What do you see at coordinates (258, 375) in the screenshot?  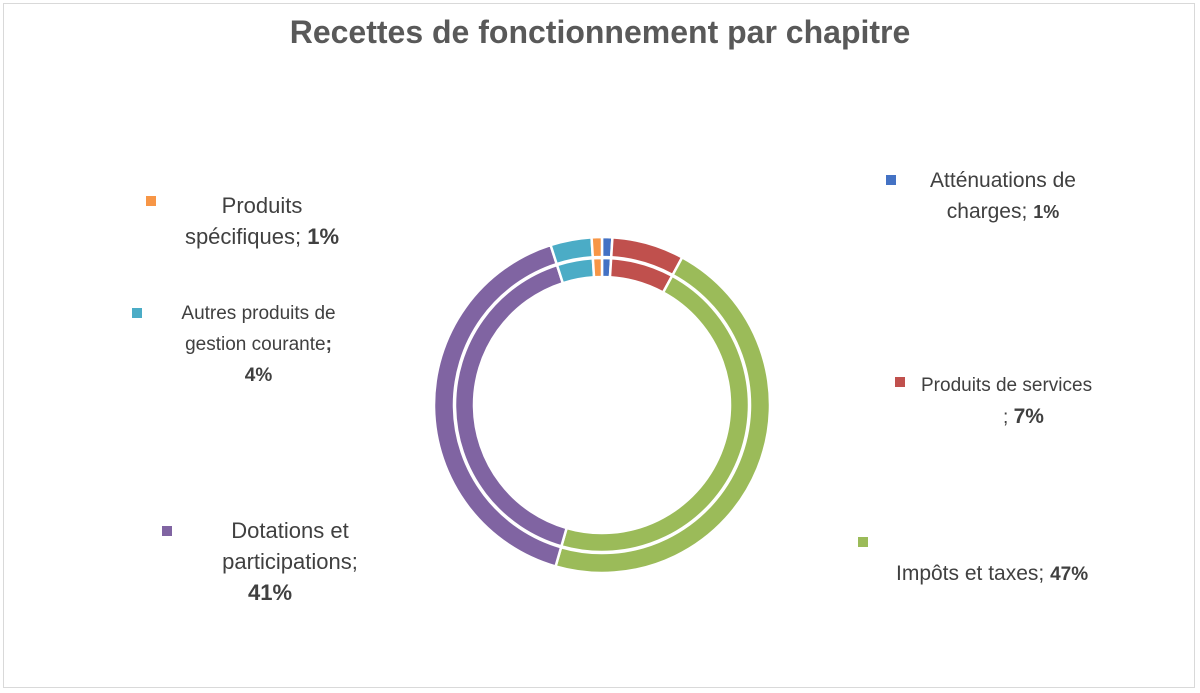 I see `percent-value: 4%` at bounding box center [258, 375].